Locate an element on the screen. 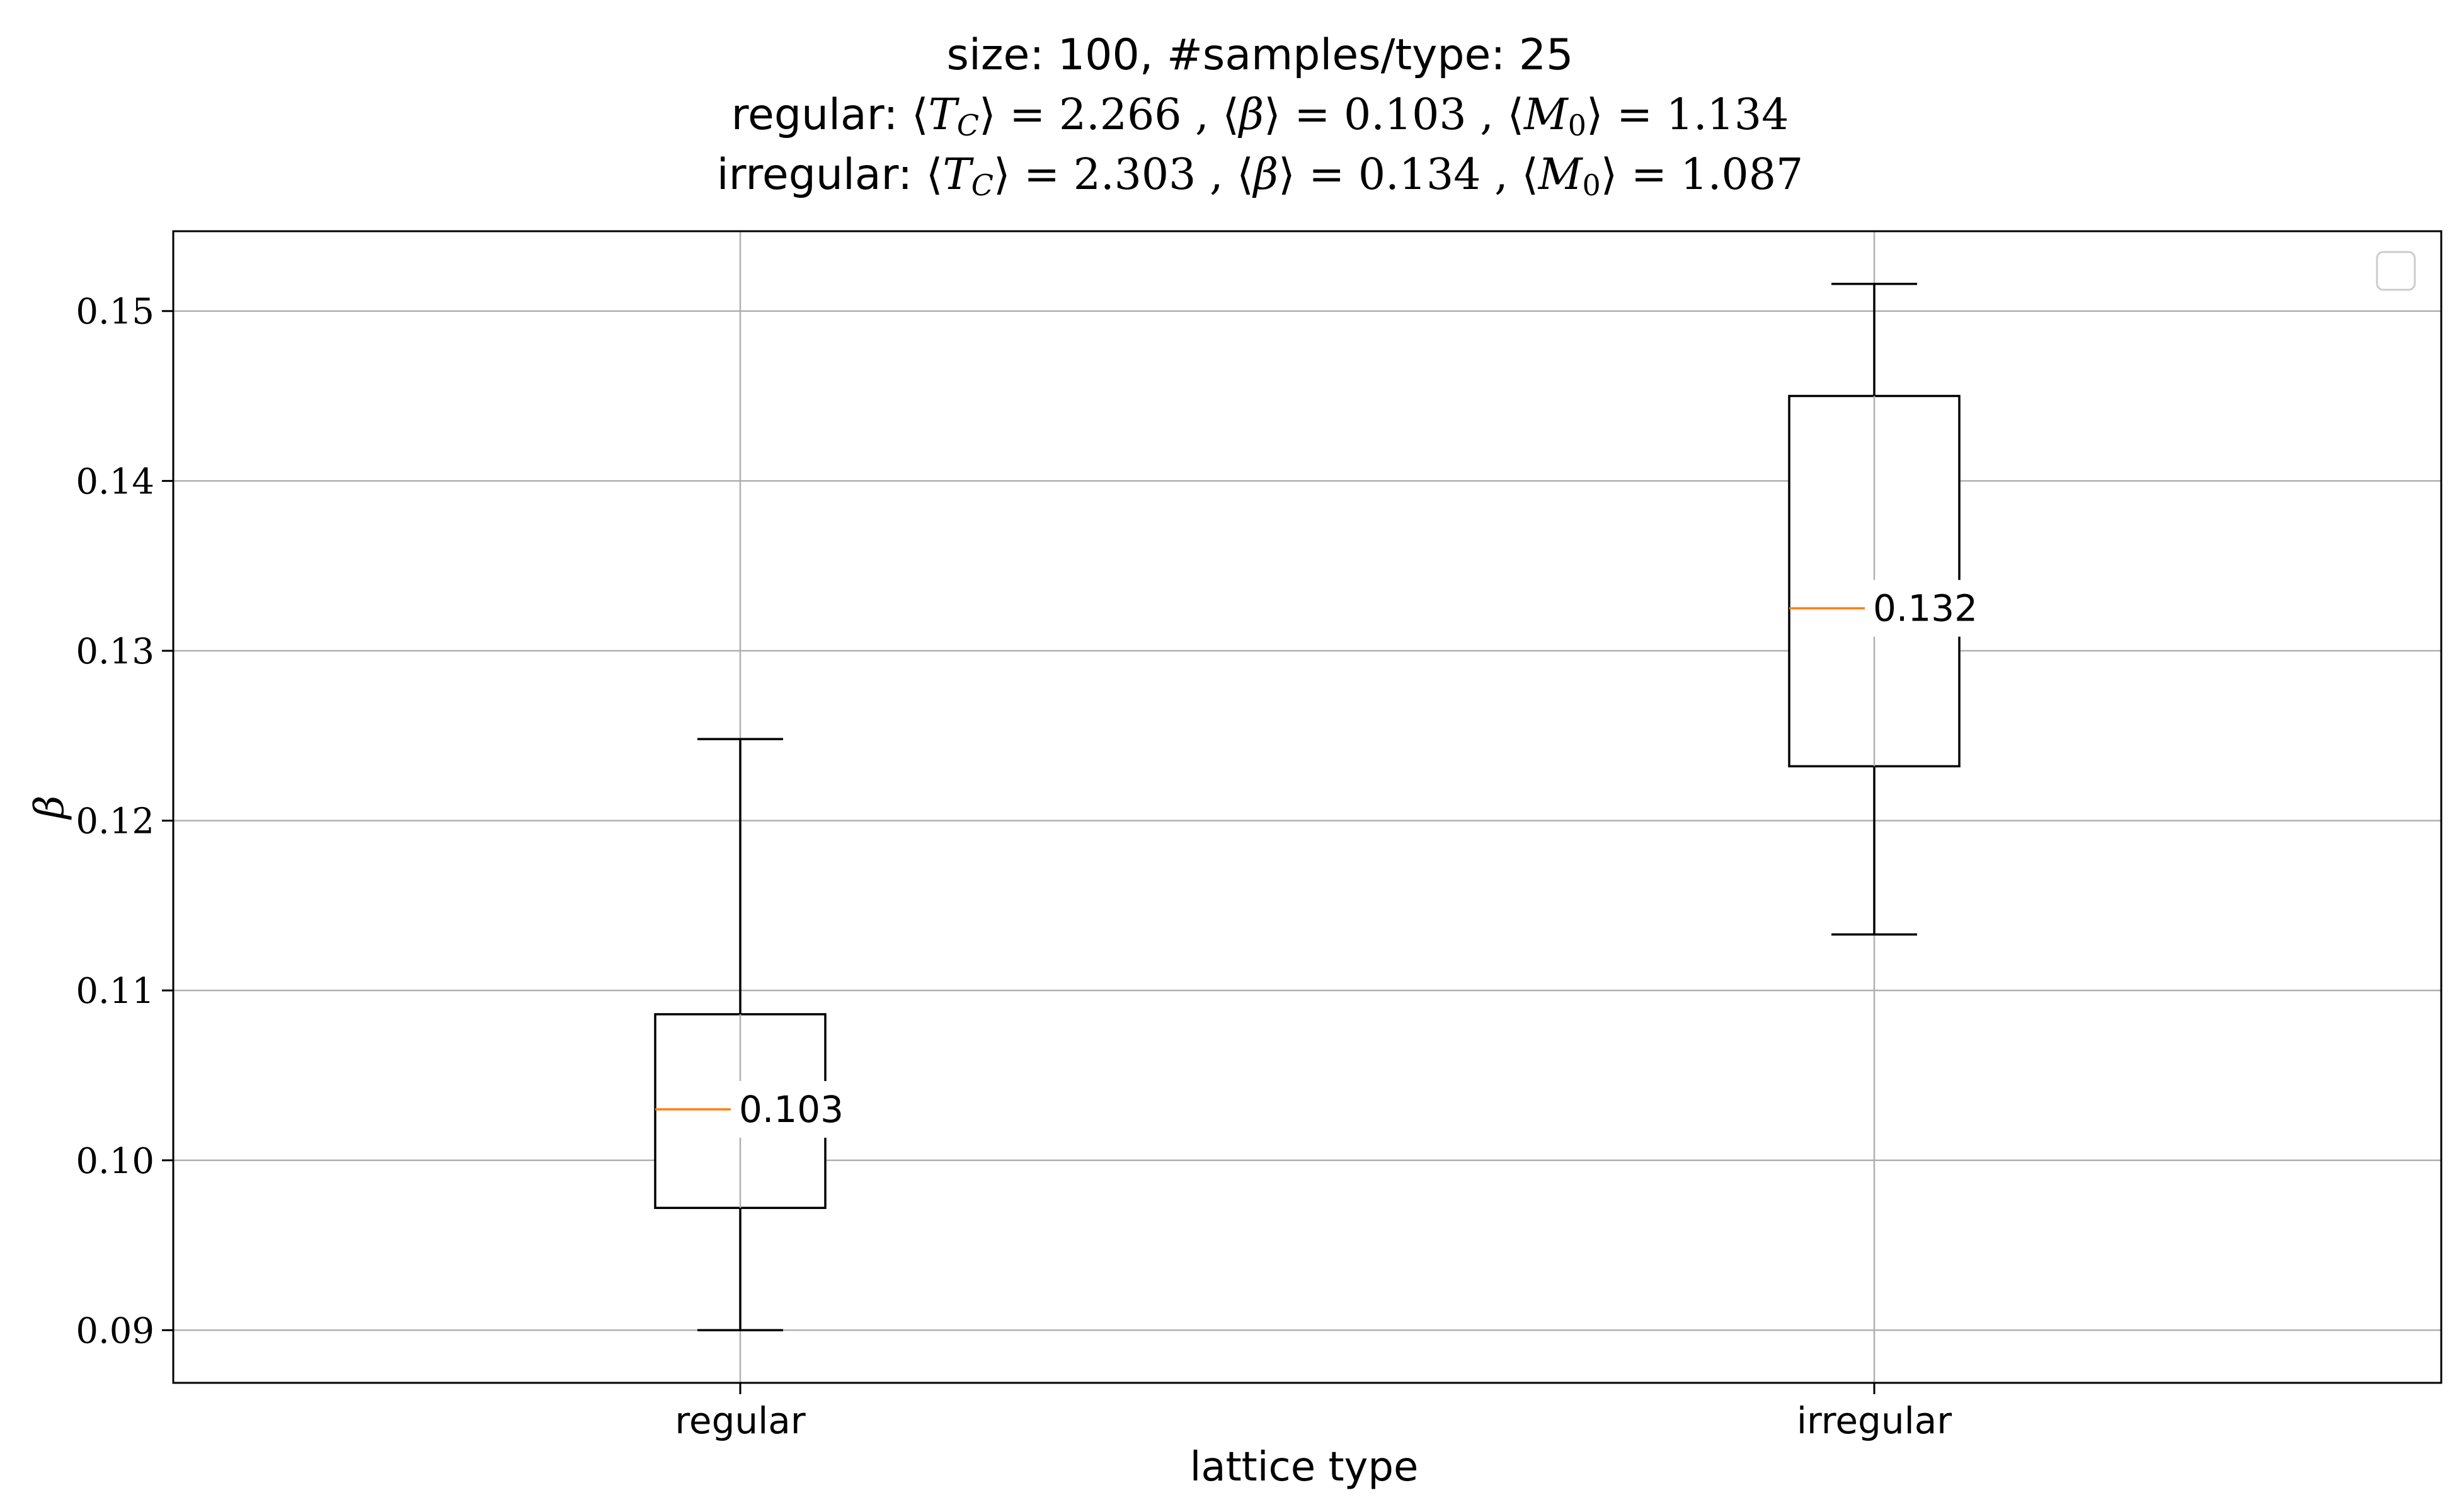  box-irregular: 0.132 is located at coordinates (1890, 609).